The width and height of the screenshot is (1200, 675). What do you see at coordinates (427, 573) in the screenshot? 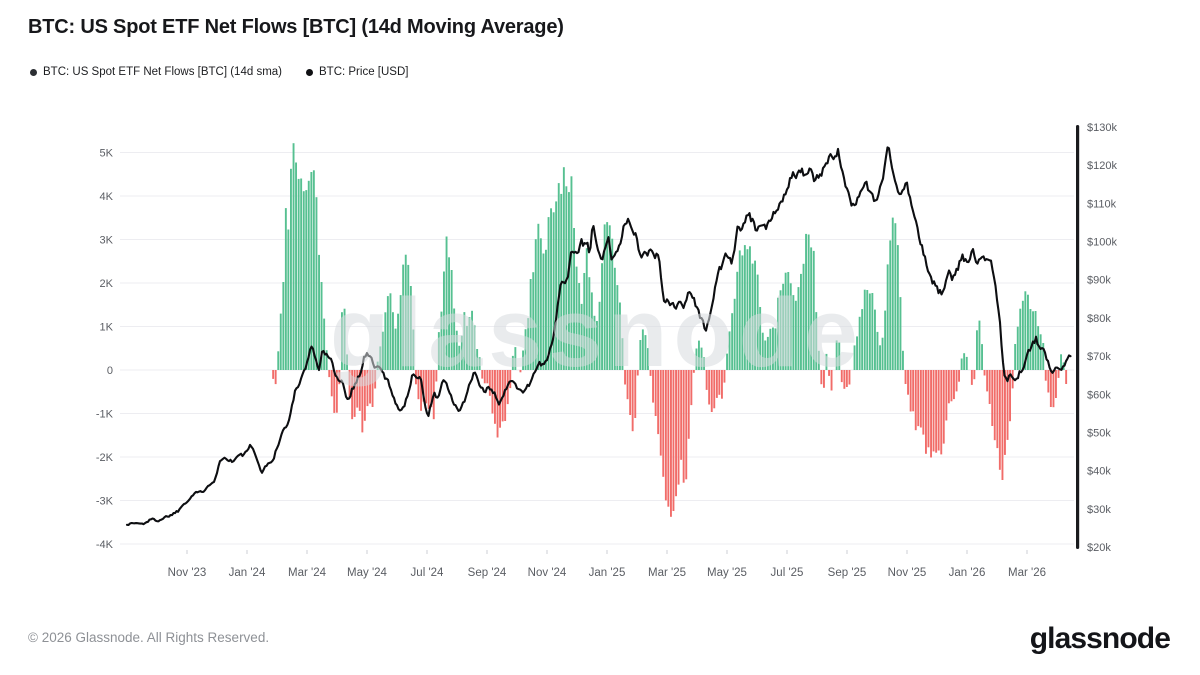
I see `svg-text: Jul '24` at bounding box center [427, 573].